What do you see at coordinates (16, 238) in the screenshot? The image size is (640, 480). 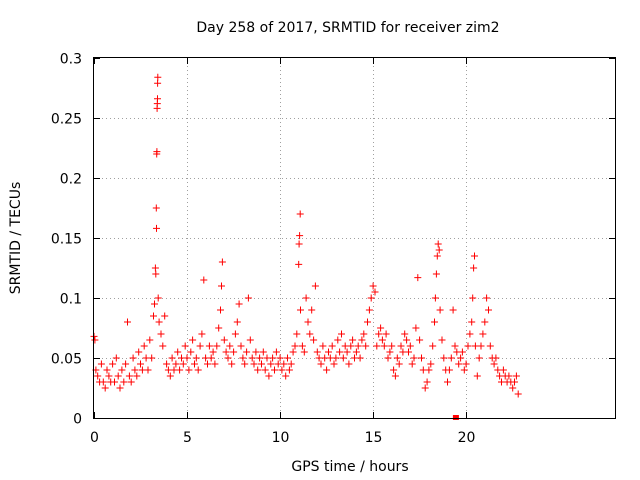 I see `y-axis-label: SRMTID / TECUs` at bounding box center [16, 238].